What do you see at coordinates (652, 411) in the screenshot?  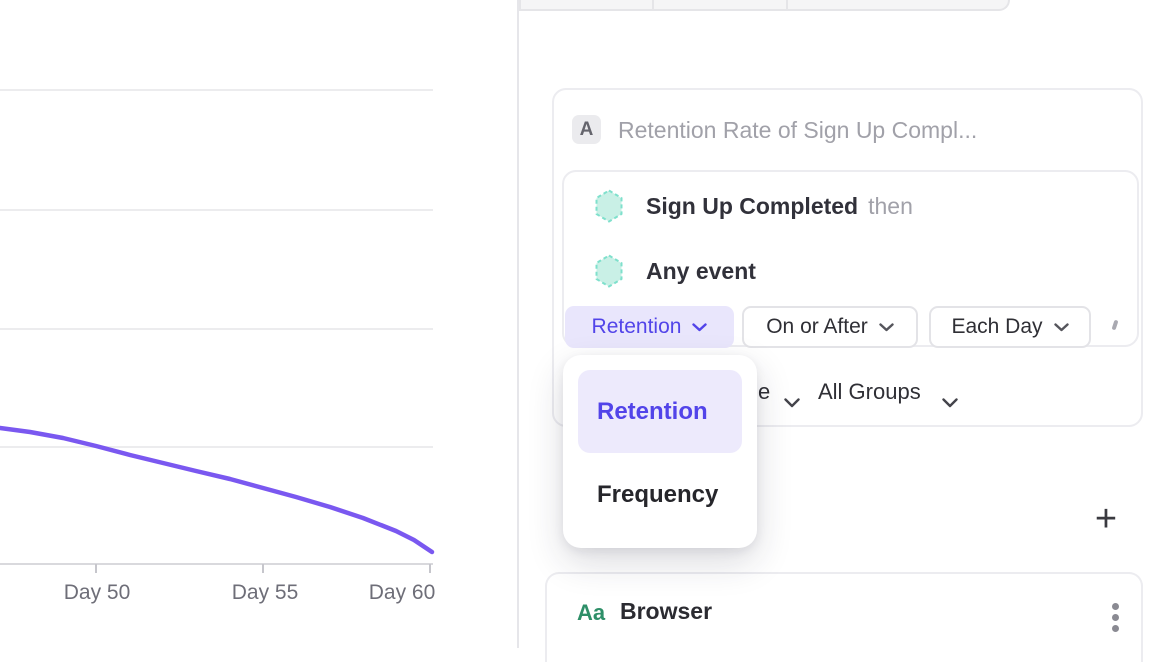 I see `menu-item-label: Retention` at bounding box center [652, 411].